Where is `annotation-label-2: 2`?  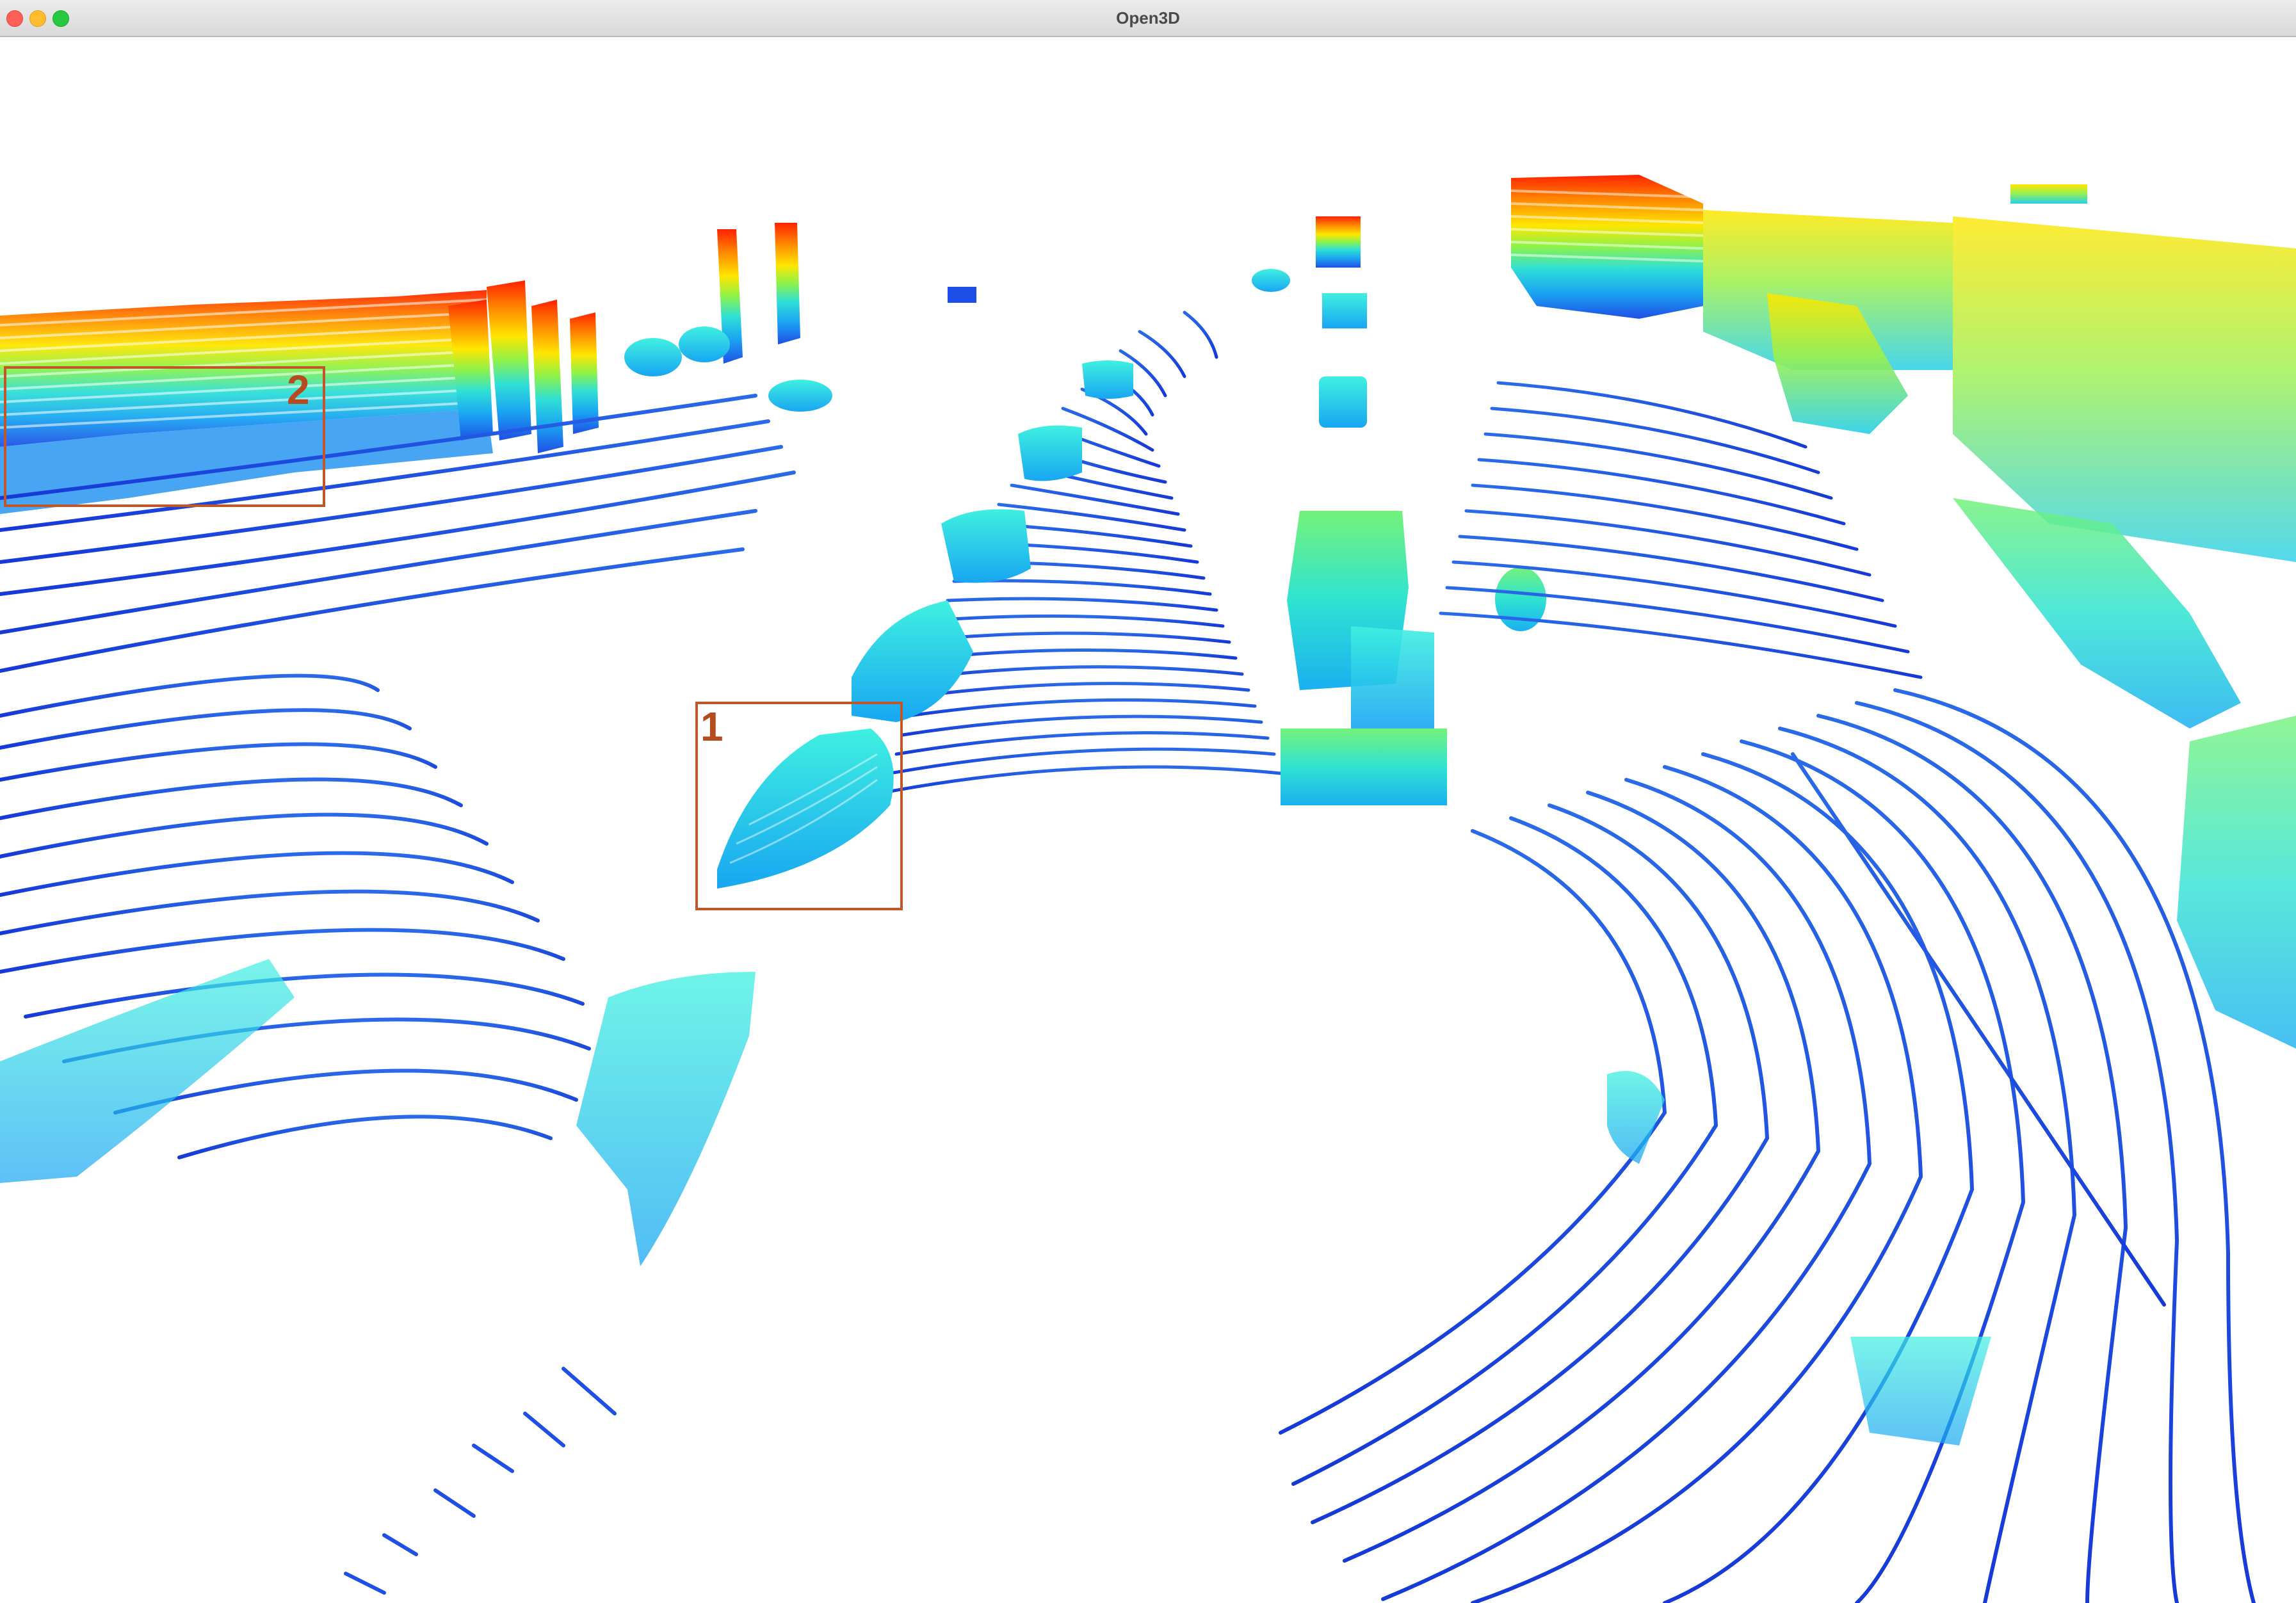 annotation-label-2: 2 is located at coordinates (298, 390).